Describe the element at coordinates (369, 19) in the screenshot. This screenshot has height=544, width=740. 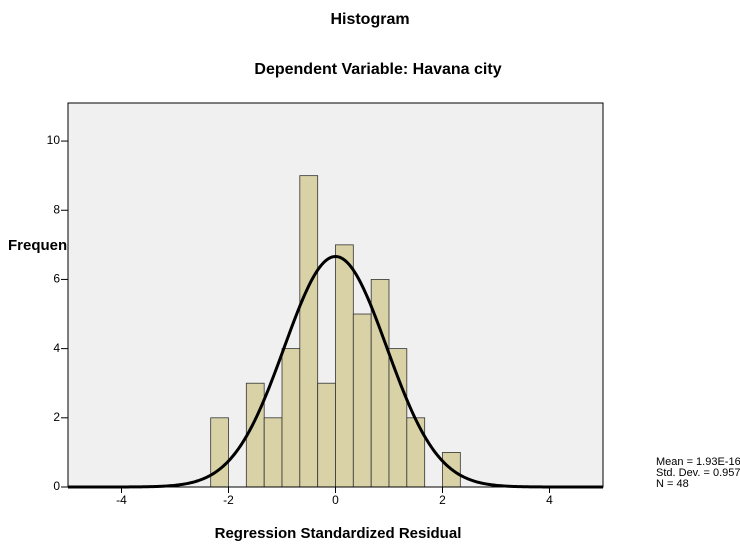
I see `chart-title: Histogram` at that location.